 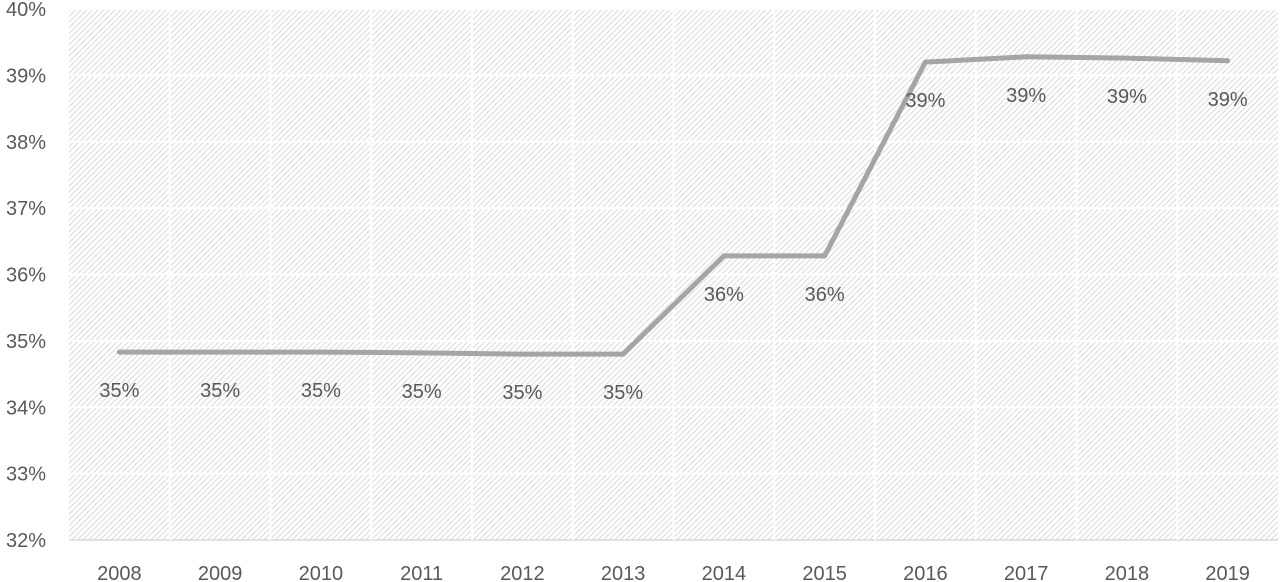 What do you see at coordinates (26, 541) in the screenshot?
I see `y-tick-label: 32%` at bounding box center [26, 541].